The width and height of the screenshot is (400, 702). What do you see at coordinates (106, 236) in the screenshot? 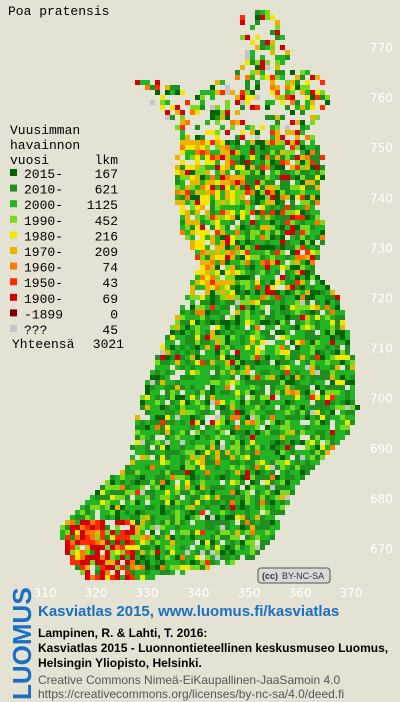
I see `legend-count: 216` at bounding box center [106, 236].